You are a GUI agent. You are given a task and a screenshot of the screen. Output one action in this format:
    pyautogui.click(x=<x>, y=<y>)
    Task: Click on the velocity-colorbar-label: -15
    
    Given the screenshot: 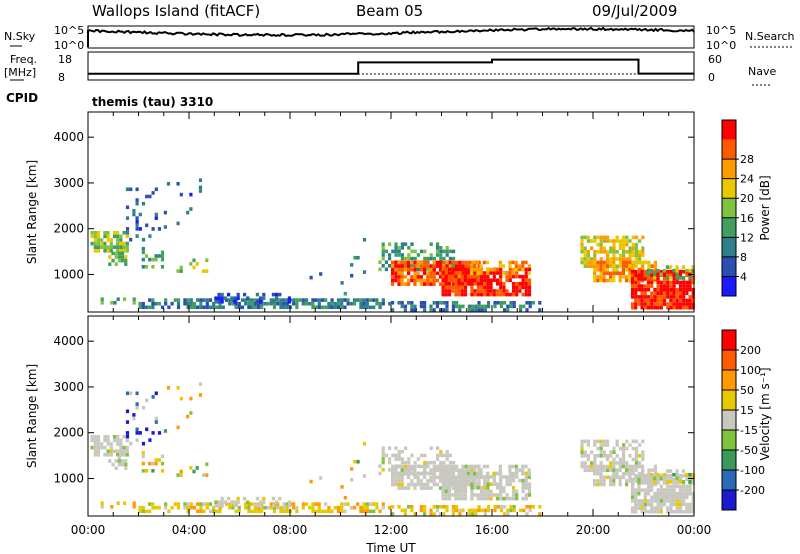 What is the action you would take?
    pyautogui.click(x=749, y=430)
    